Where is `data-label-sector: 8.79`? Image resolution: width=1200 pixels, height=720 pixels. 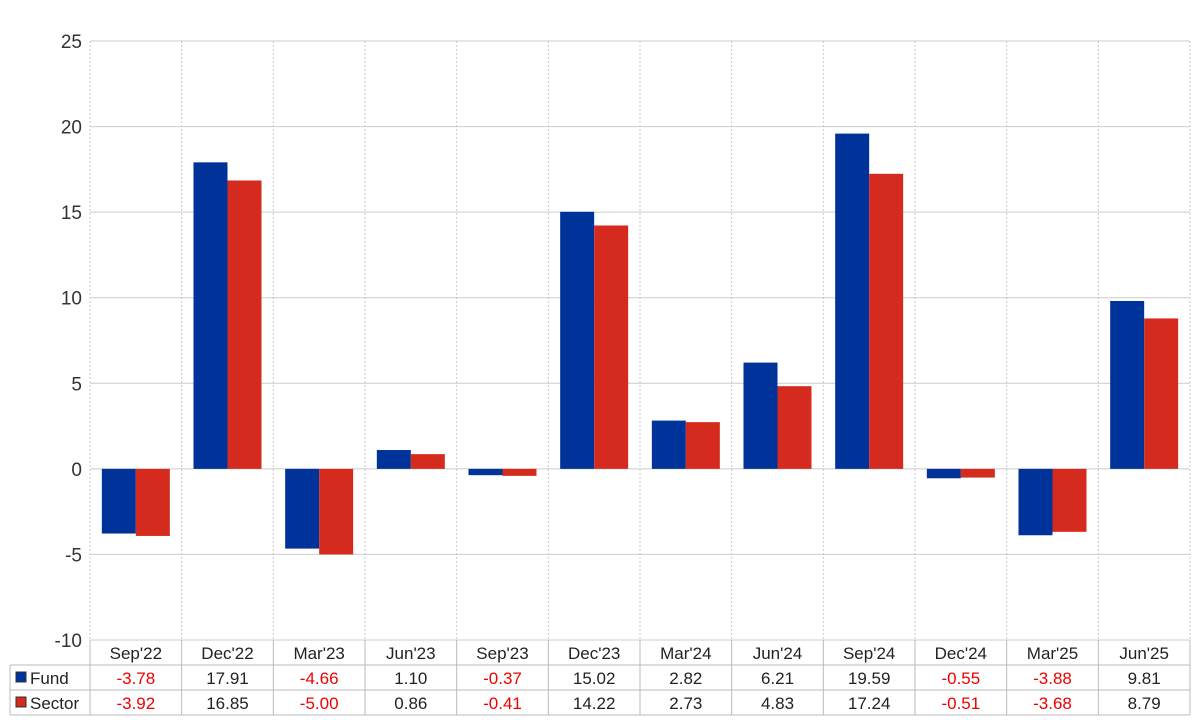
data-label-sector: 8.79 is located at coordinates (1144, 703).